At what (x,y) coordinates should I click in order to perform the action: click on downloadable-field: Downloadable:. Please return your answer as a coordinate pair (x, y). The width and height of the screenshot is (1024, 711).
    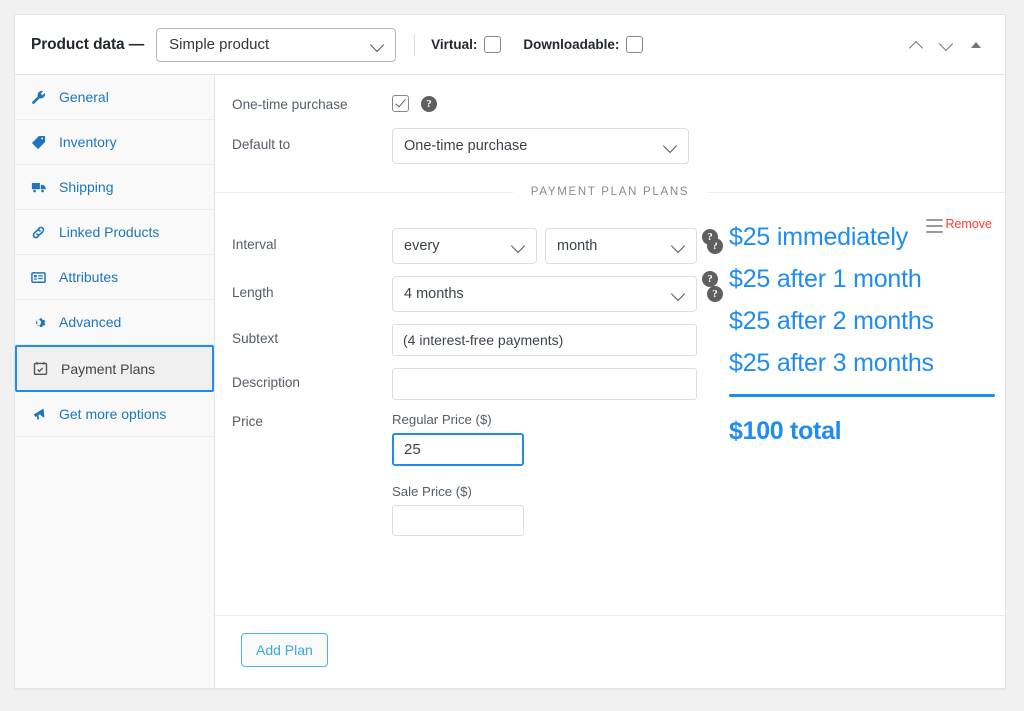
    Looking at the image, I should click on (583, 44).